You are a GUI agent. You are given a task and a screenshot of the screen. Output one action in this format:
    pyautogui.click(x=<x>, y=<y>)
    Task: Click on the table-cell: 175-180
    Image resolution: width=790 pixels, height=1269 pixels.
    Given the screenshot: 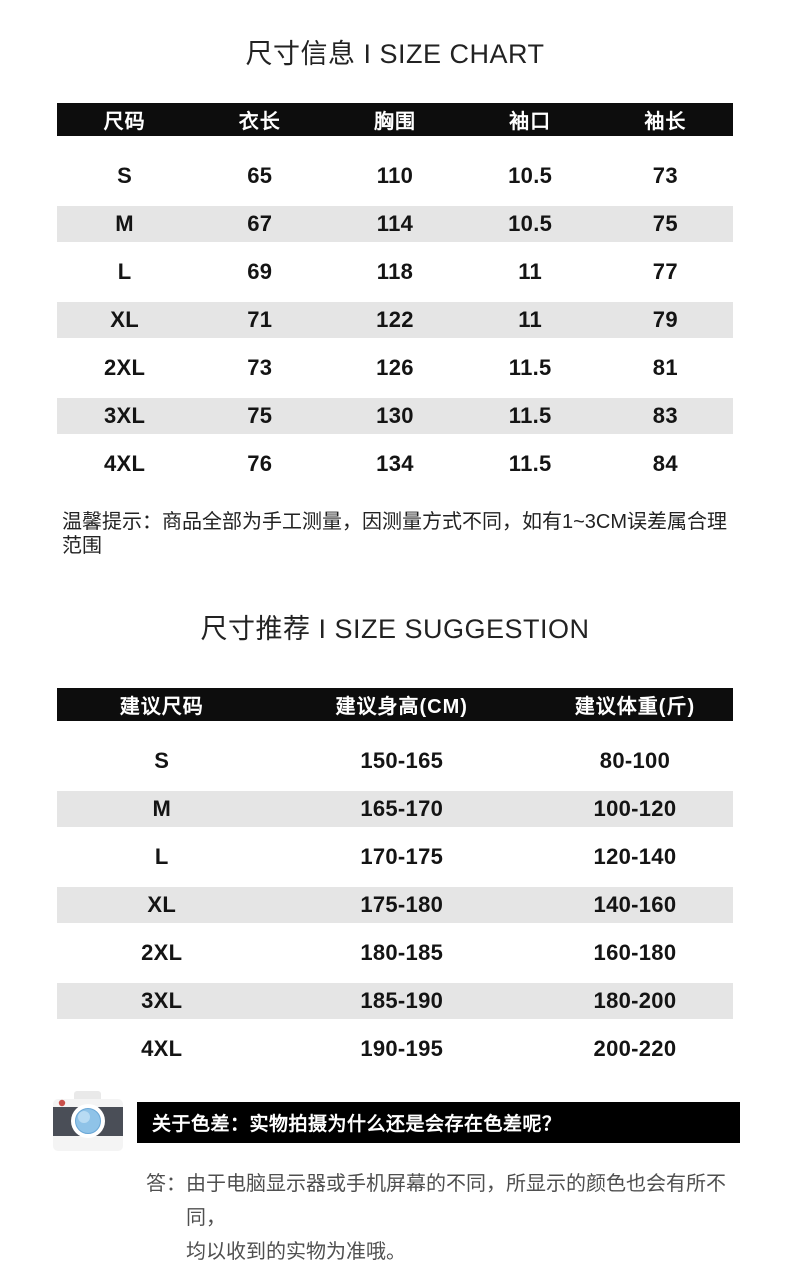 What is the action you would take?
    pyautogui.click(x=402, y=904)
    